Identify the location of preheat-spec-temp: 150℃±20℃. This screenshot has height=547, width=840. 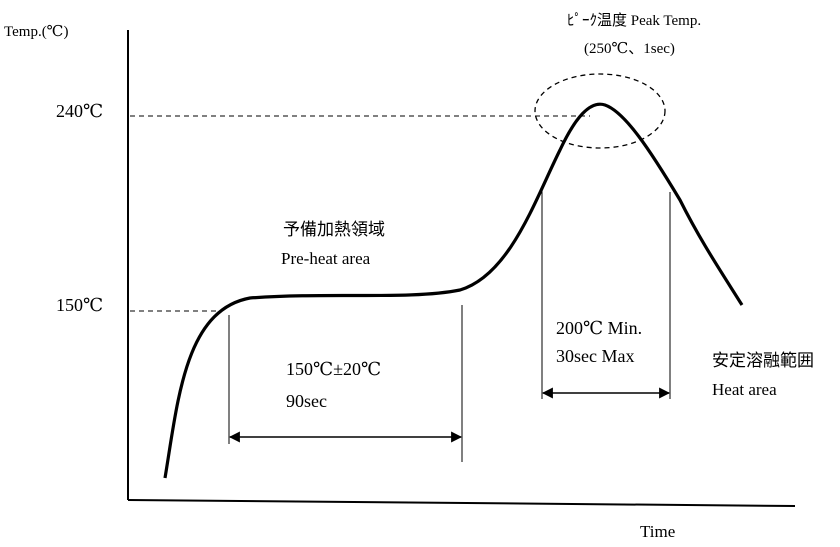
(334, 369).